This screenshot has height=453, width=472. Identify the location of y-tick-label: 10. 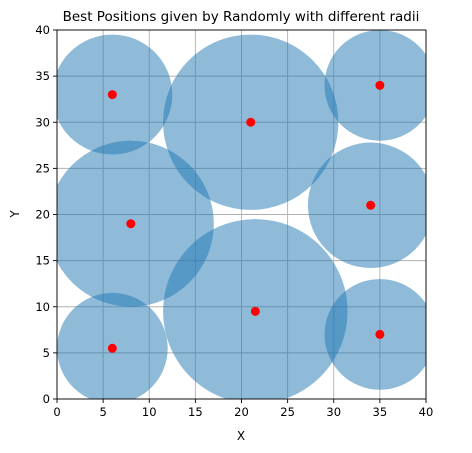
(42, 307).